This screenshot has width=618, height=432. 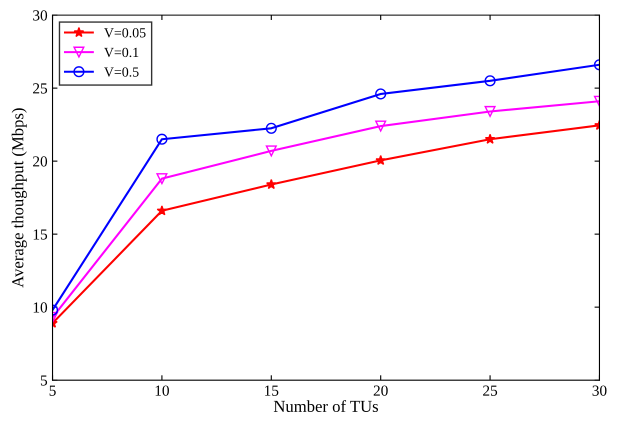 I want to click on legend-label: V=0.1, so click(x=121, y=53).